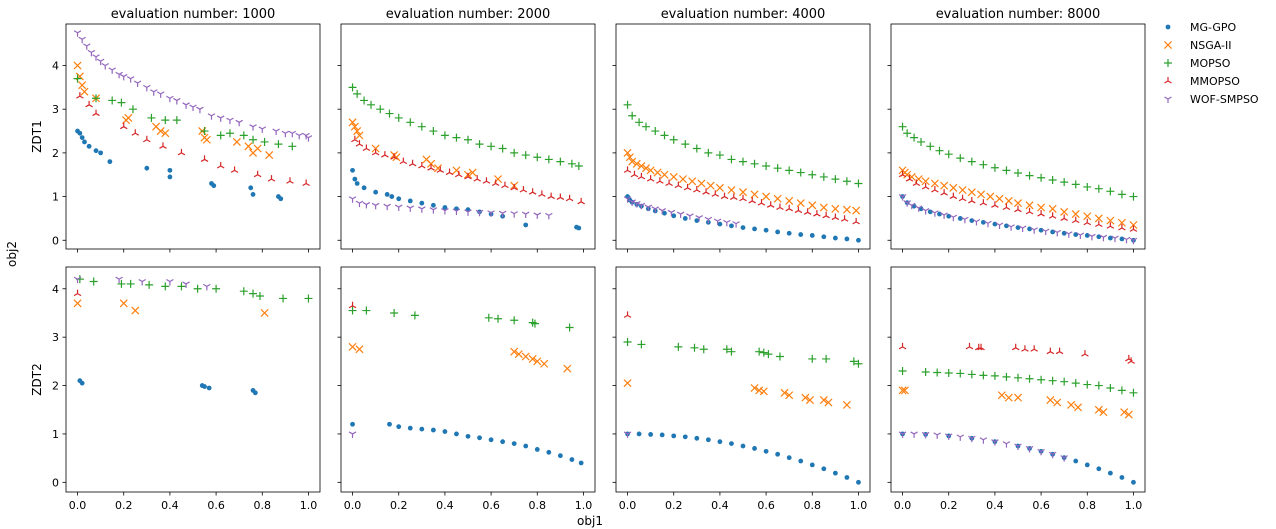  What do you see at coordinates (995, 505) in the screenshot?
I see `x-tick-label: 0.4` at bounding box center [995, 505].